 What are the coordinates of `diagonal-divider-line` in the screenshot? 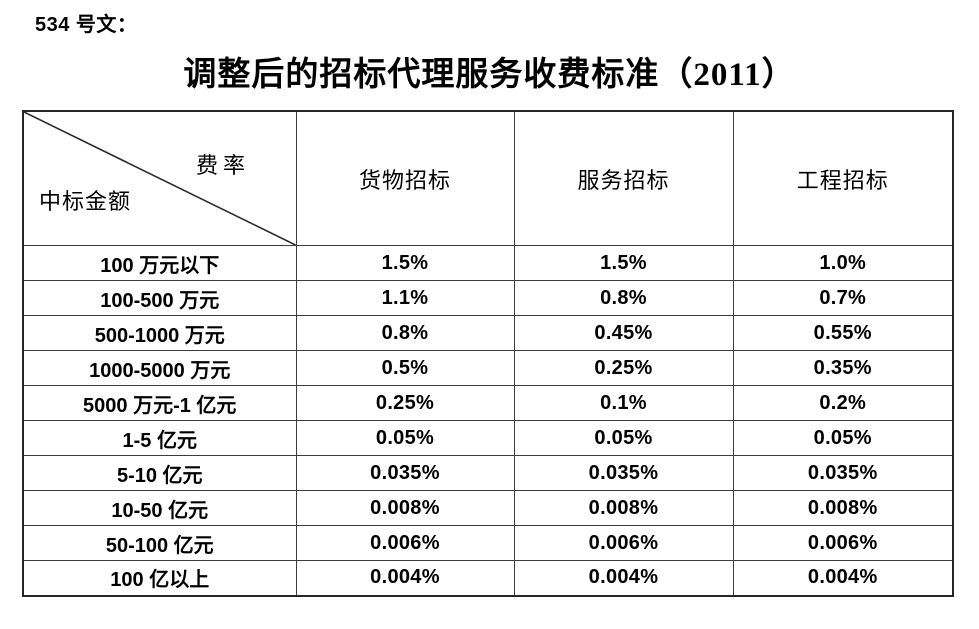 It's located at (159, 178).